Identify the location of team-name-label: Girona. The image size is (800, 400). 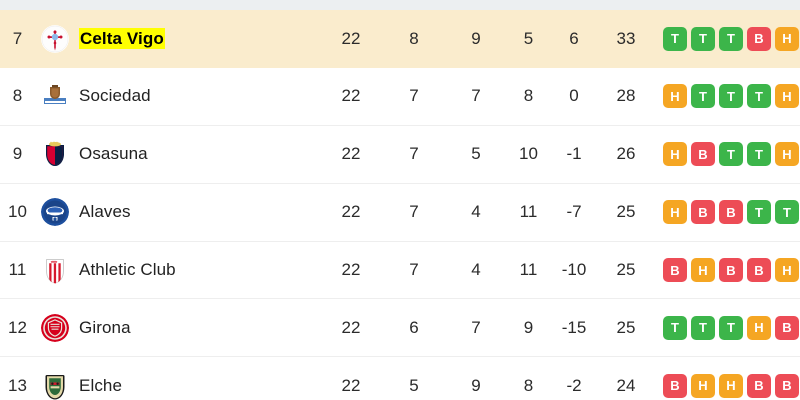
(105, 327).